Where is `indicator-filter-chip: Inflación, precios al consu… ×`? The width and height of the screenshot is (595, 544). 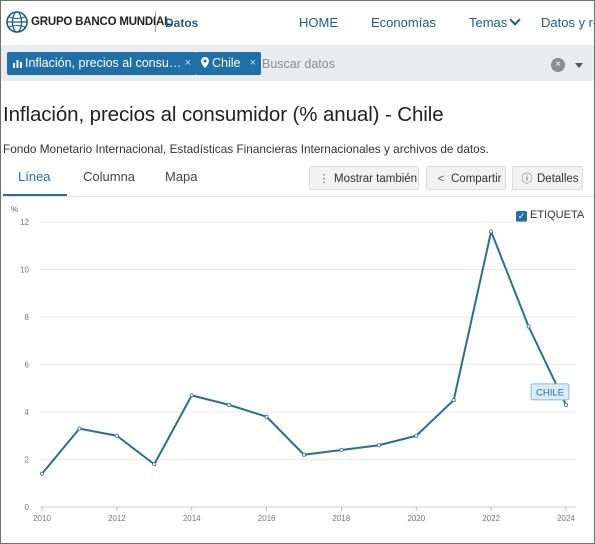
indicator-filter-chip: Inflación, precios al consu… × is located at coordinates (101, 63).